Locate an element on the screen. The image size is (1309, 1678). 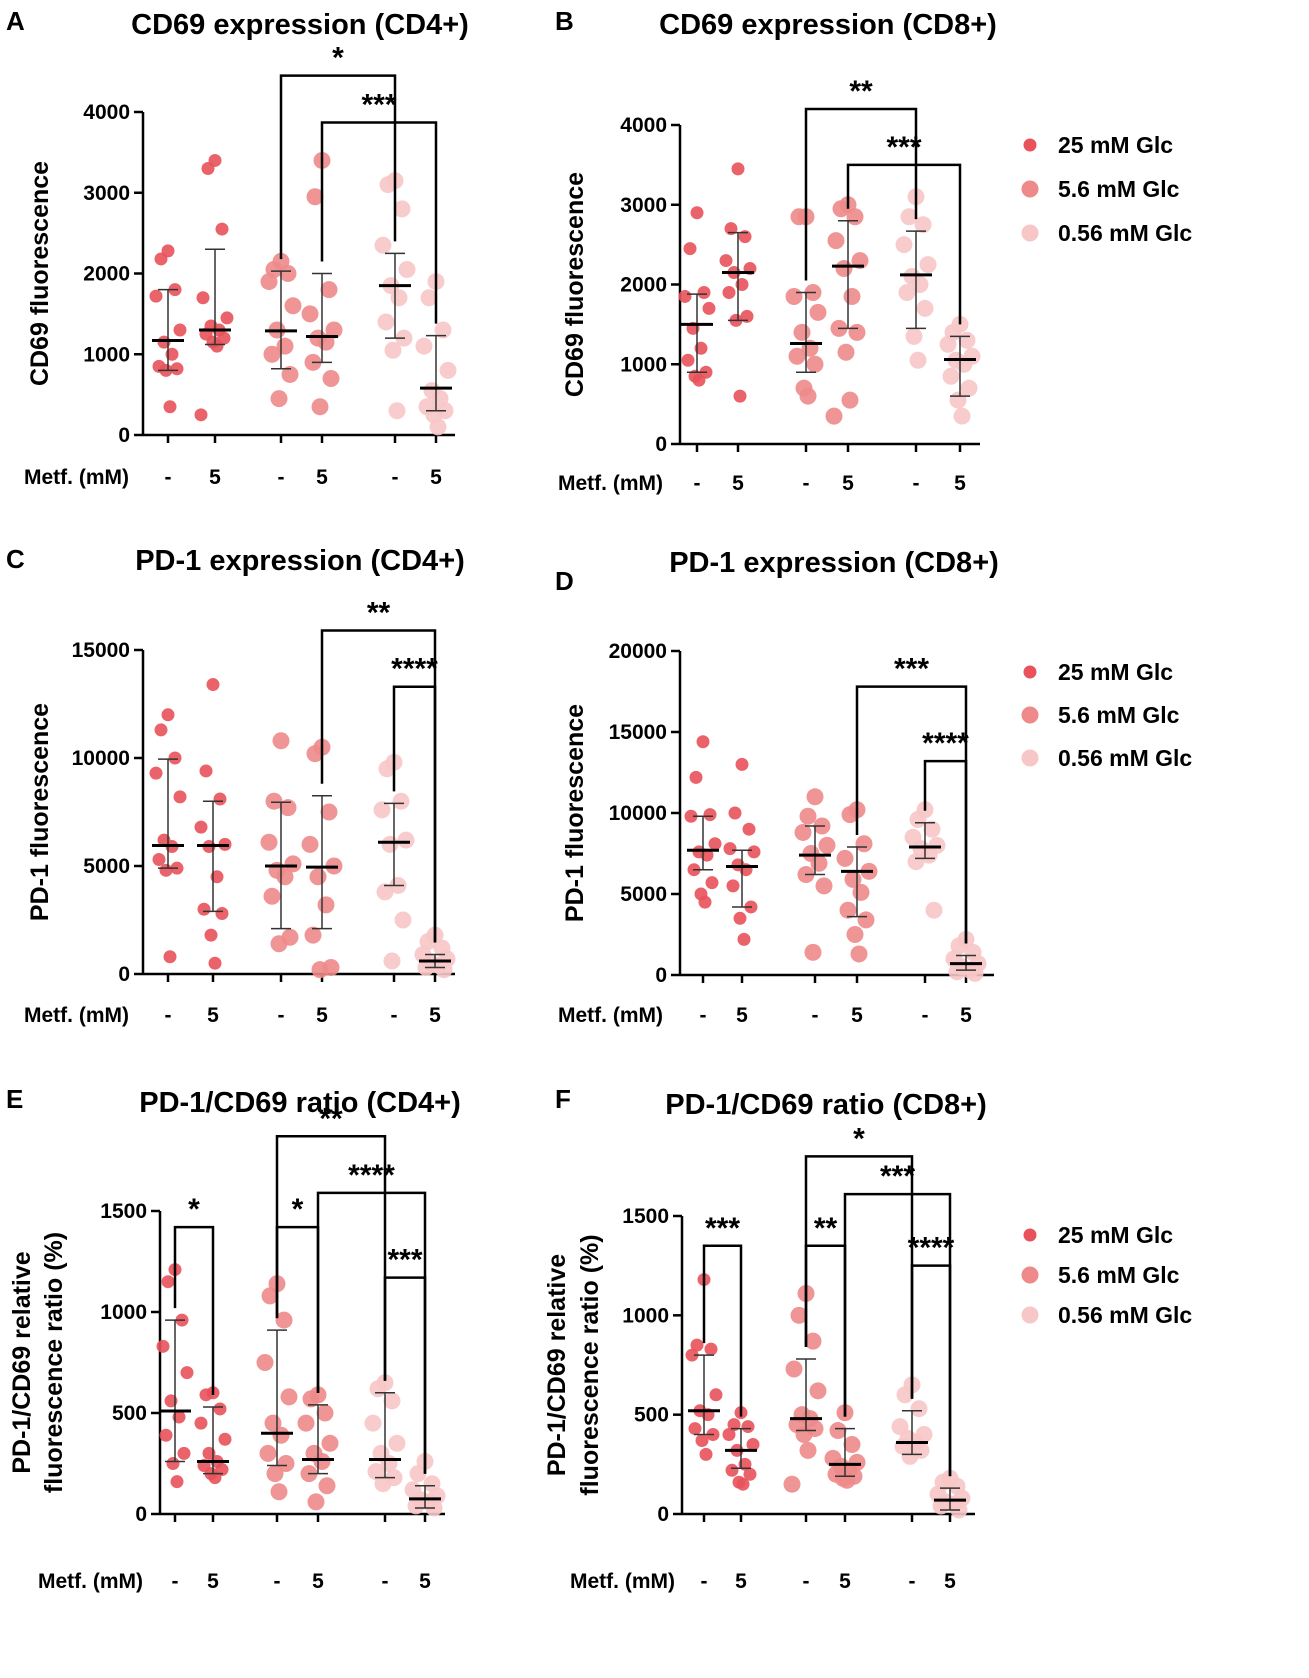
panel-letter: C is located at coordinates (15, 559).